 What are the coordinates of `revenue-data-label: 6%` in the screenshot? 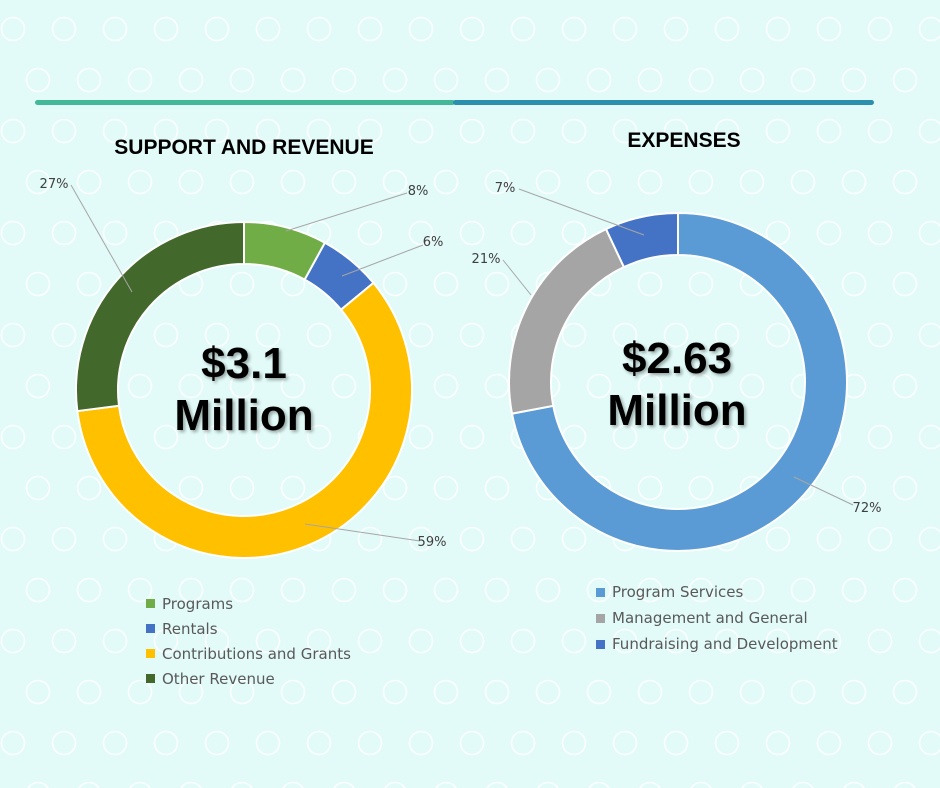 It's located at (433, 242).